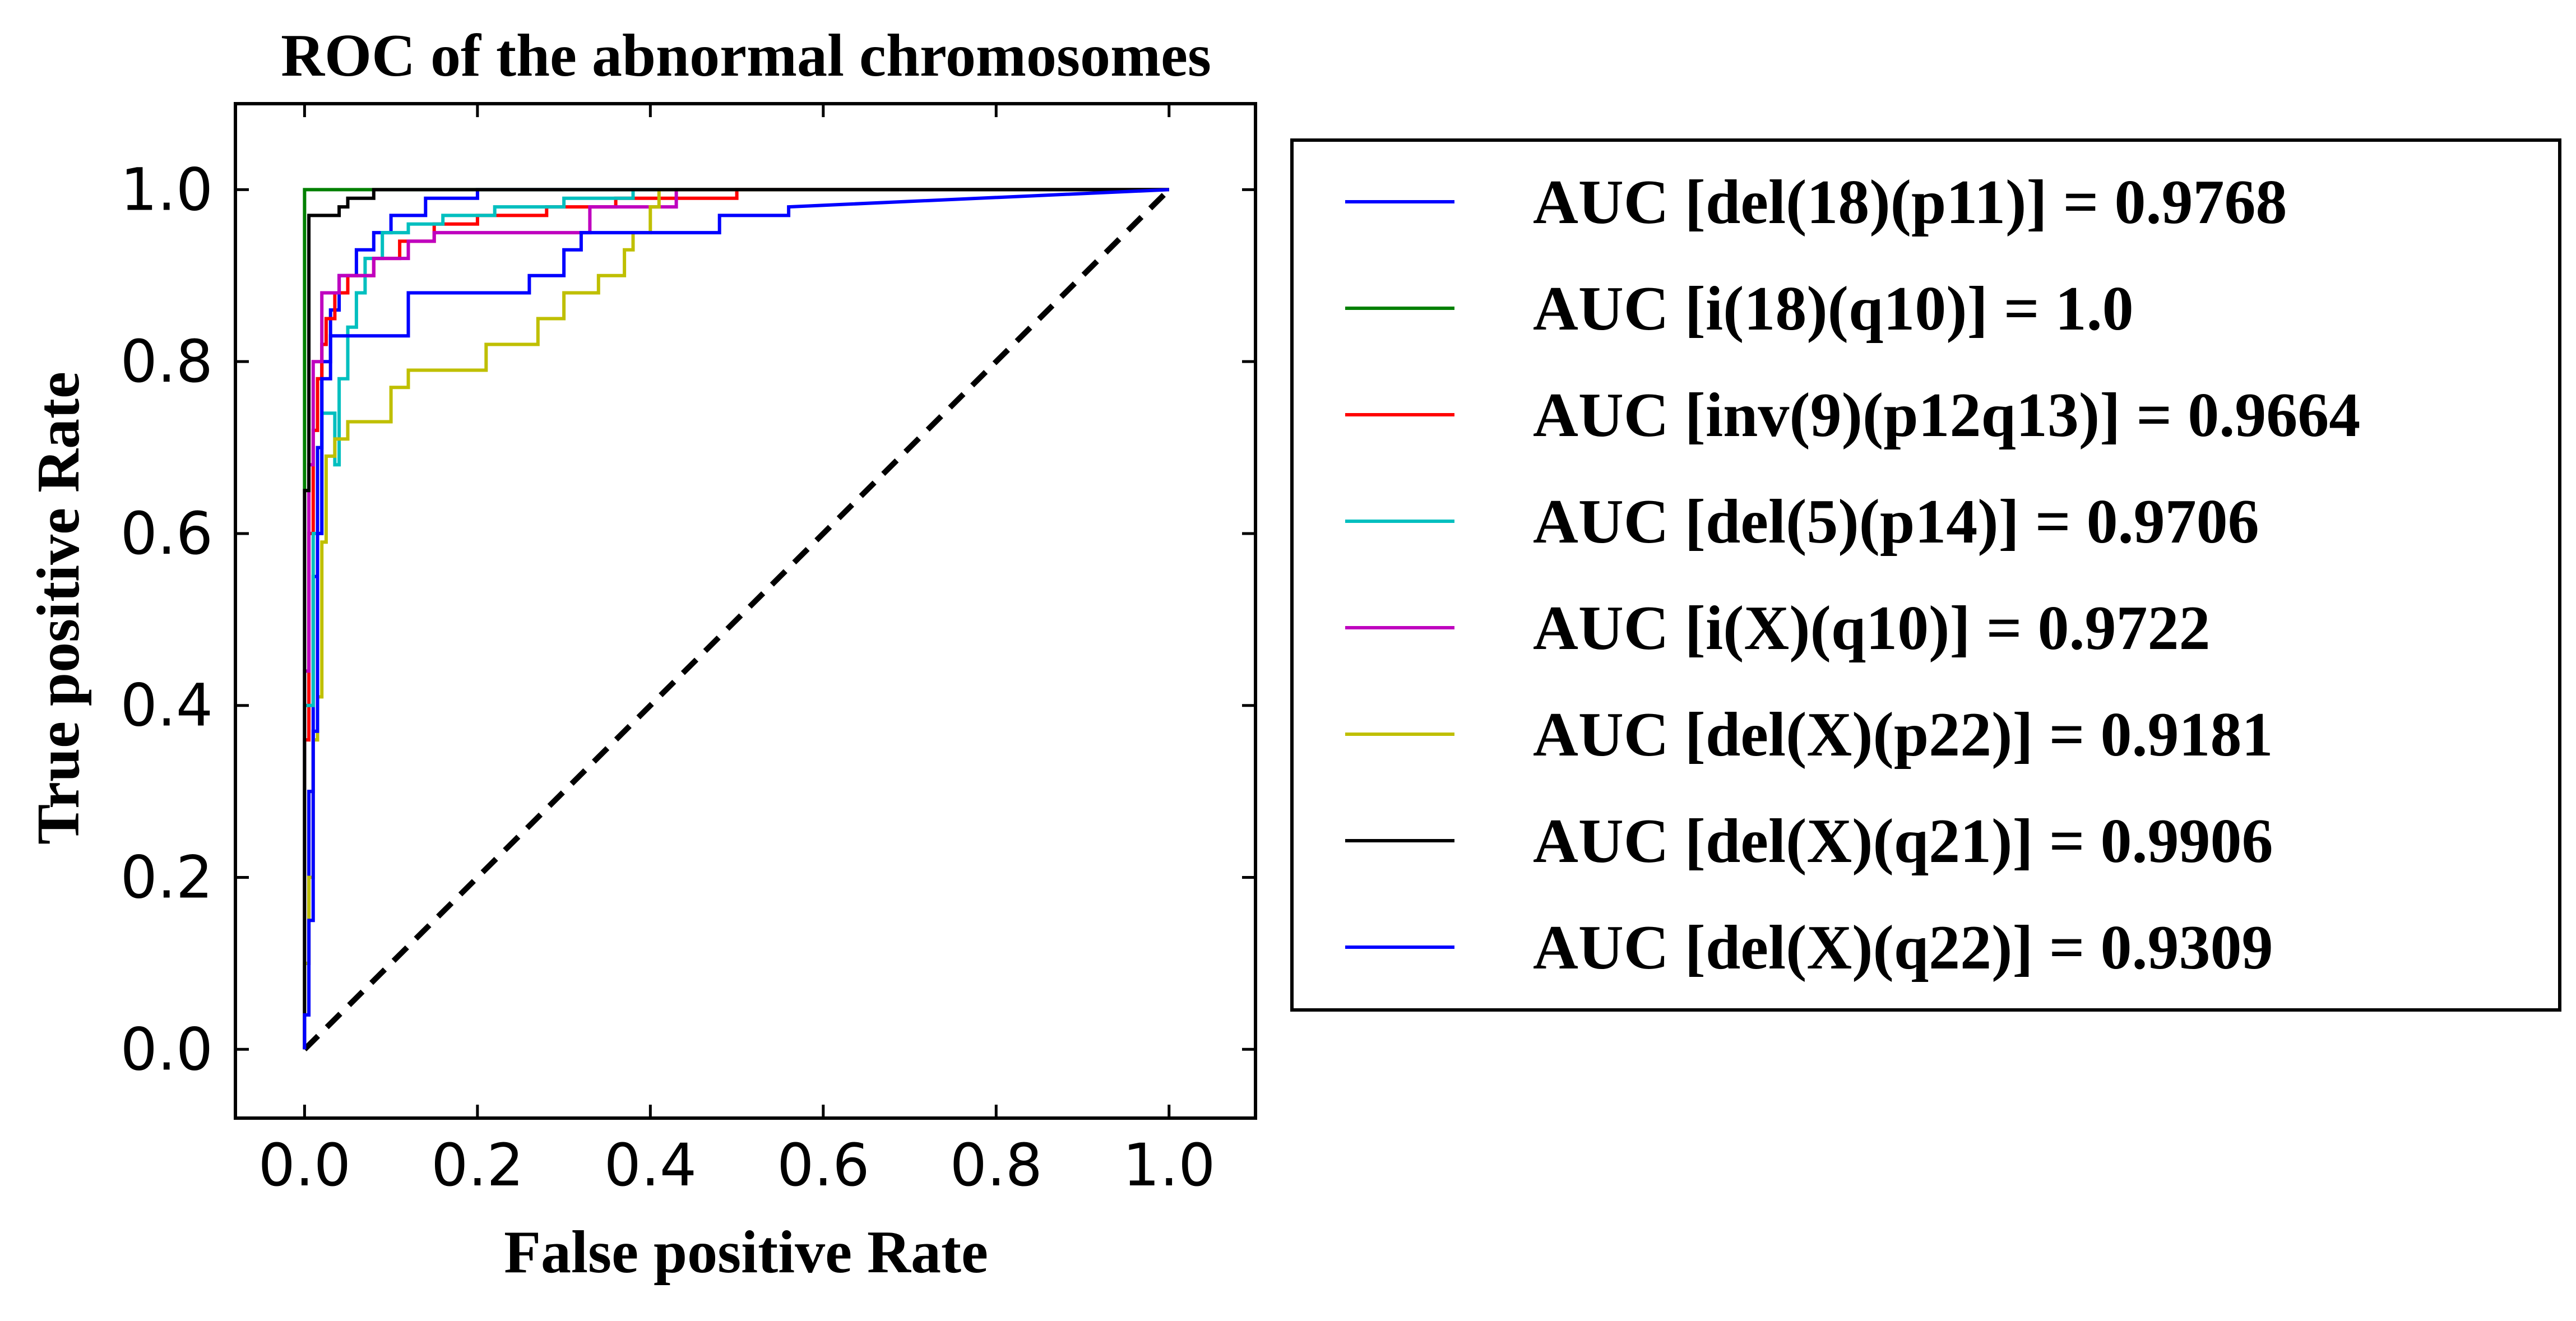  What do you see at coordinates (304, 1165) in the screenshot?
I see `x-tick-label: 0.0` at bounding box center [304, 1165].